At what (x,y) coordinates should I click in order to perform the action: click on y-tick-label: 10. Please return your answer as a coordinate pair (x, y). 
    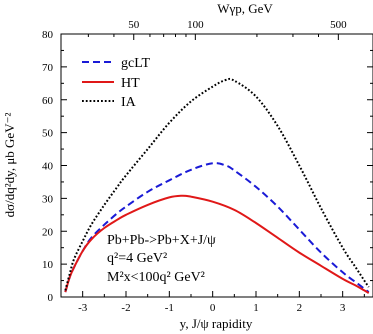
    Looking at the image, I should click on (48, 265).